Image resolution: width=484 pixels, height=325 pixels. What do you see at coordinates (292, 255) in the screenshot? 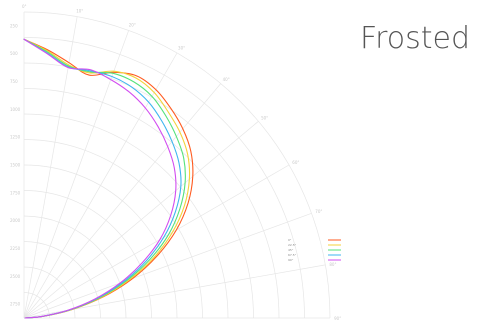
I see `legend-label: 67.5°` at bounding box center [292, 255].